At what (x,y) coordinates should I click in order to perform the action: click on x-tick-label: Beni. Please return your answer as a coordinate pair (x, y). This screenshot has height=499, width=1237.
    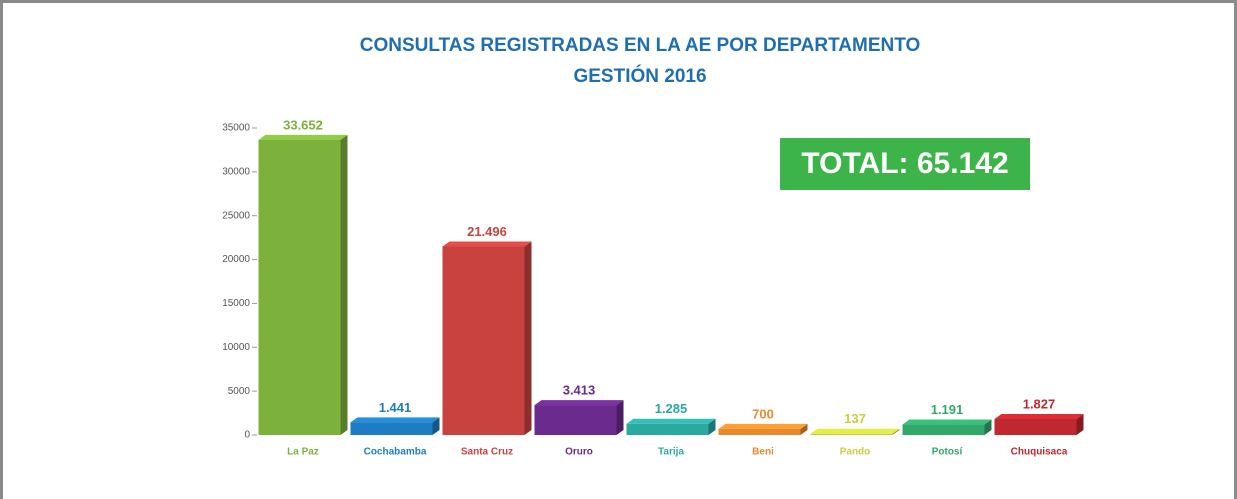
    Looking at the image, I should click on (763, 452).